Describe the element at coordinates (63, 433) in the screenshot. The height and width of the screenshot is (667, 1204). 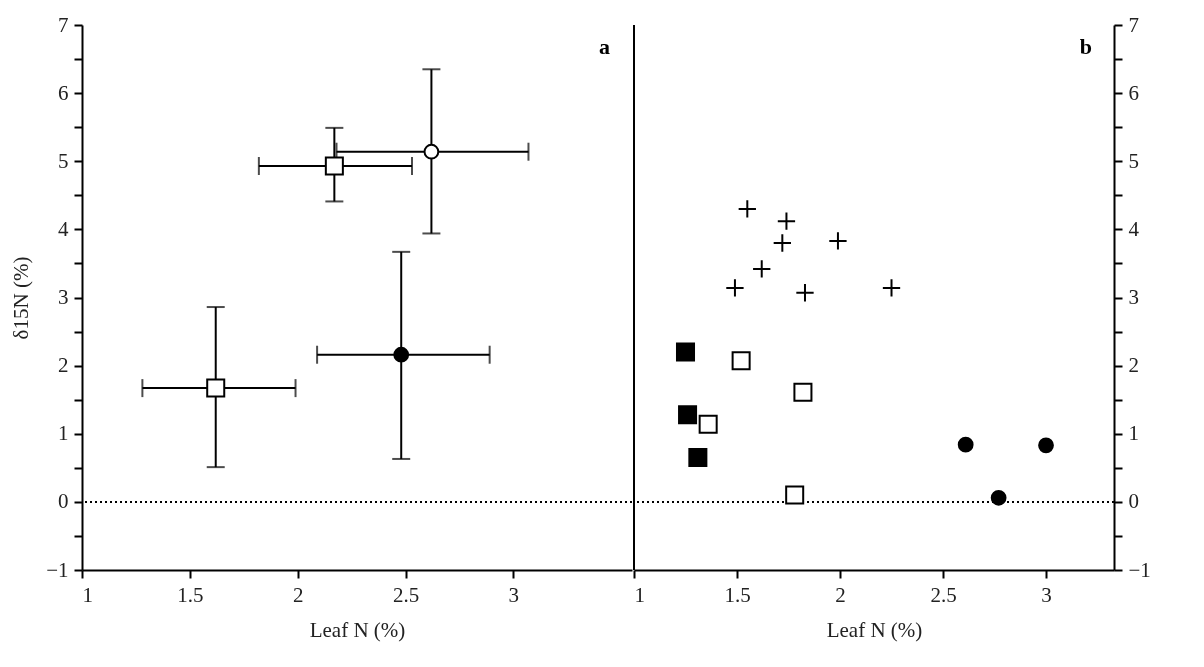
I see `y-tick-label: 1` at that location.